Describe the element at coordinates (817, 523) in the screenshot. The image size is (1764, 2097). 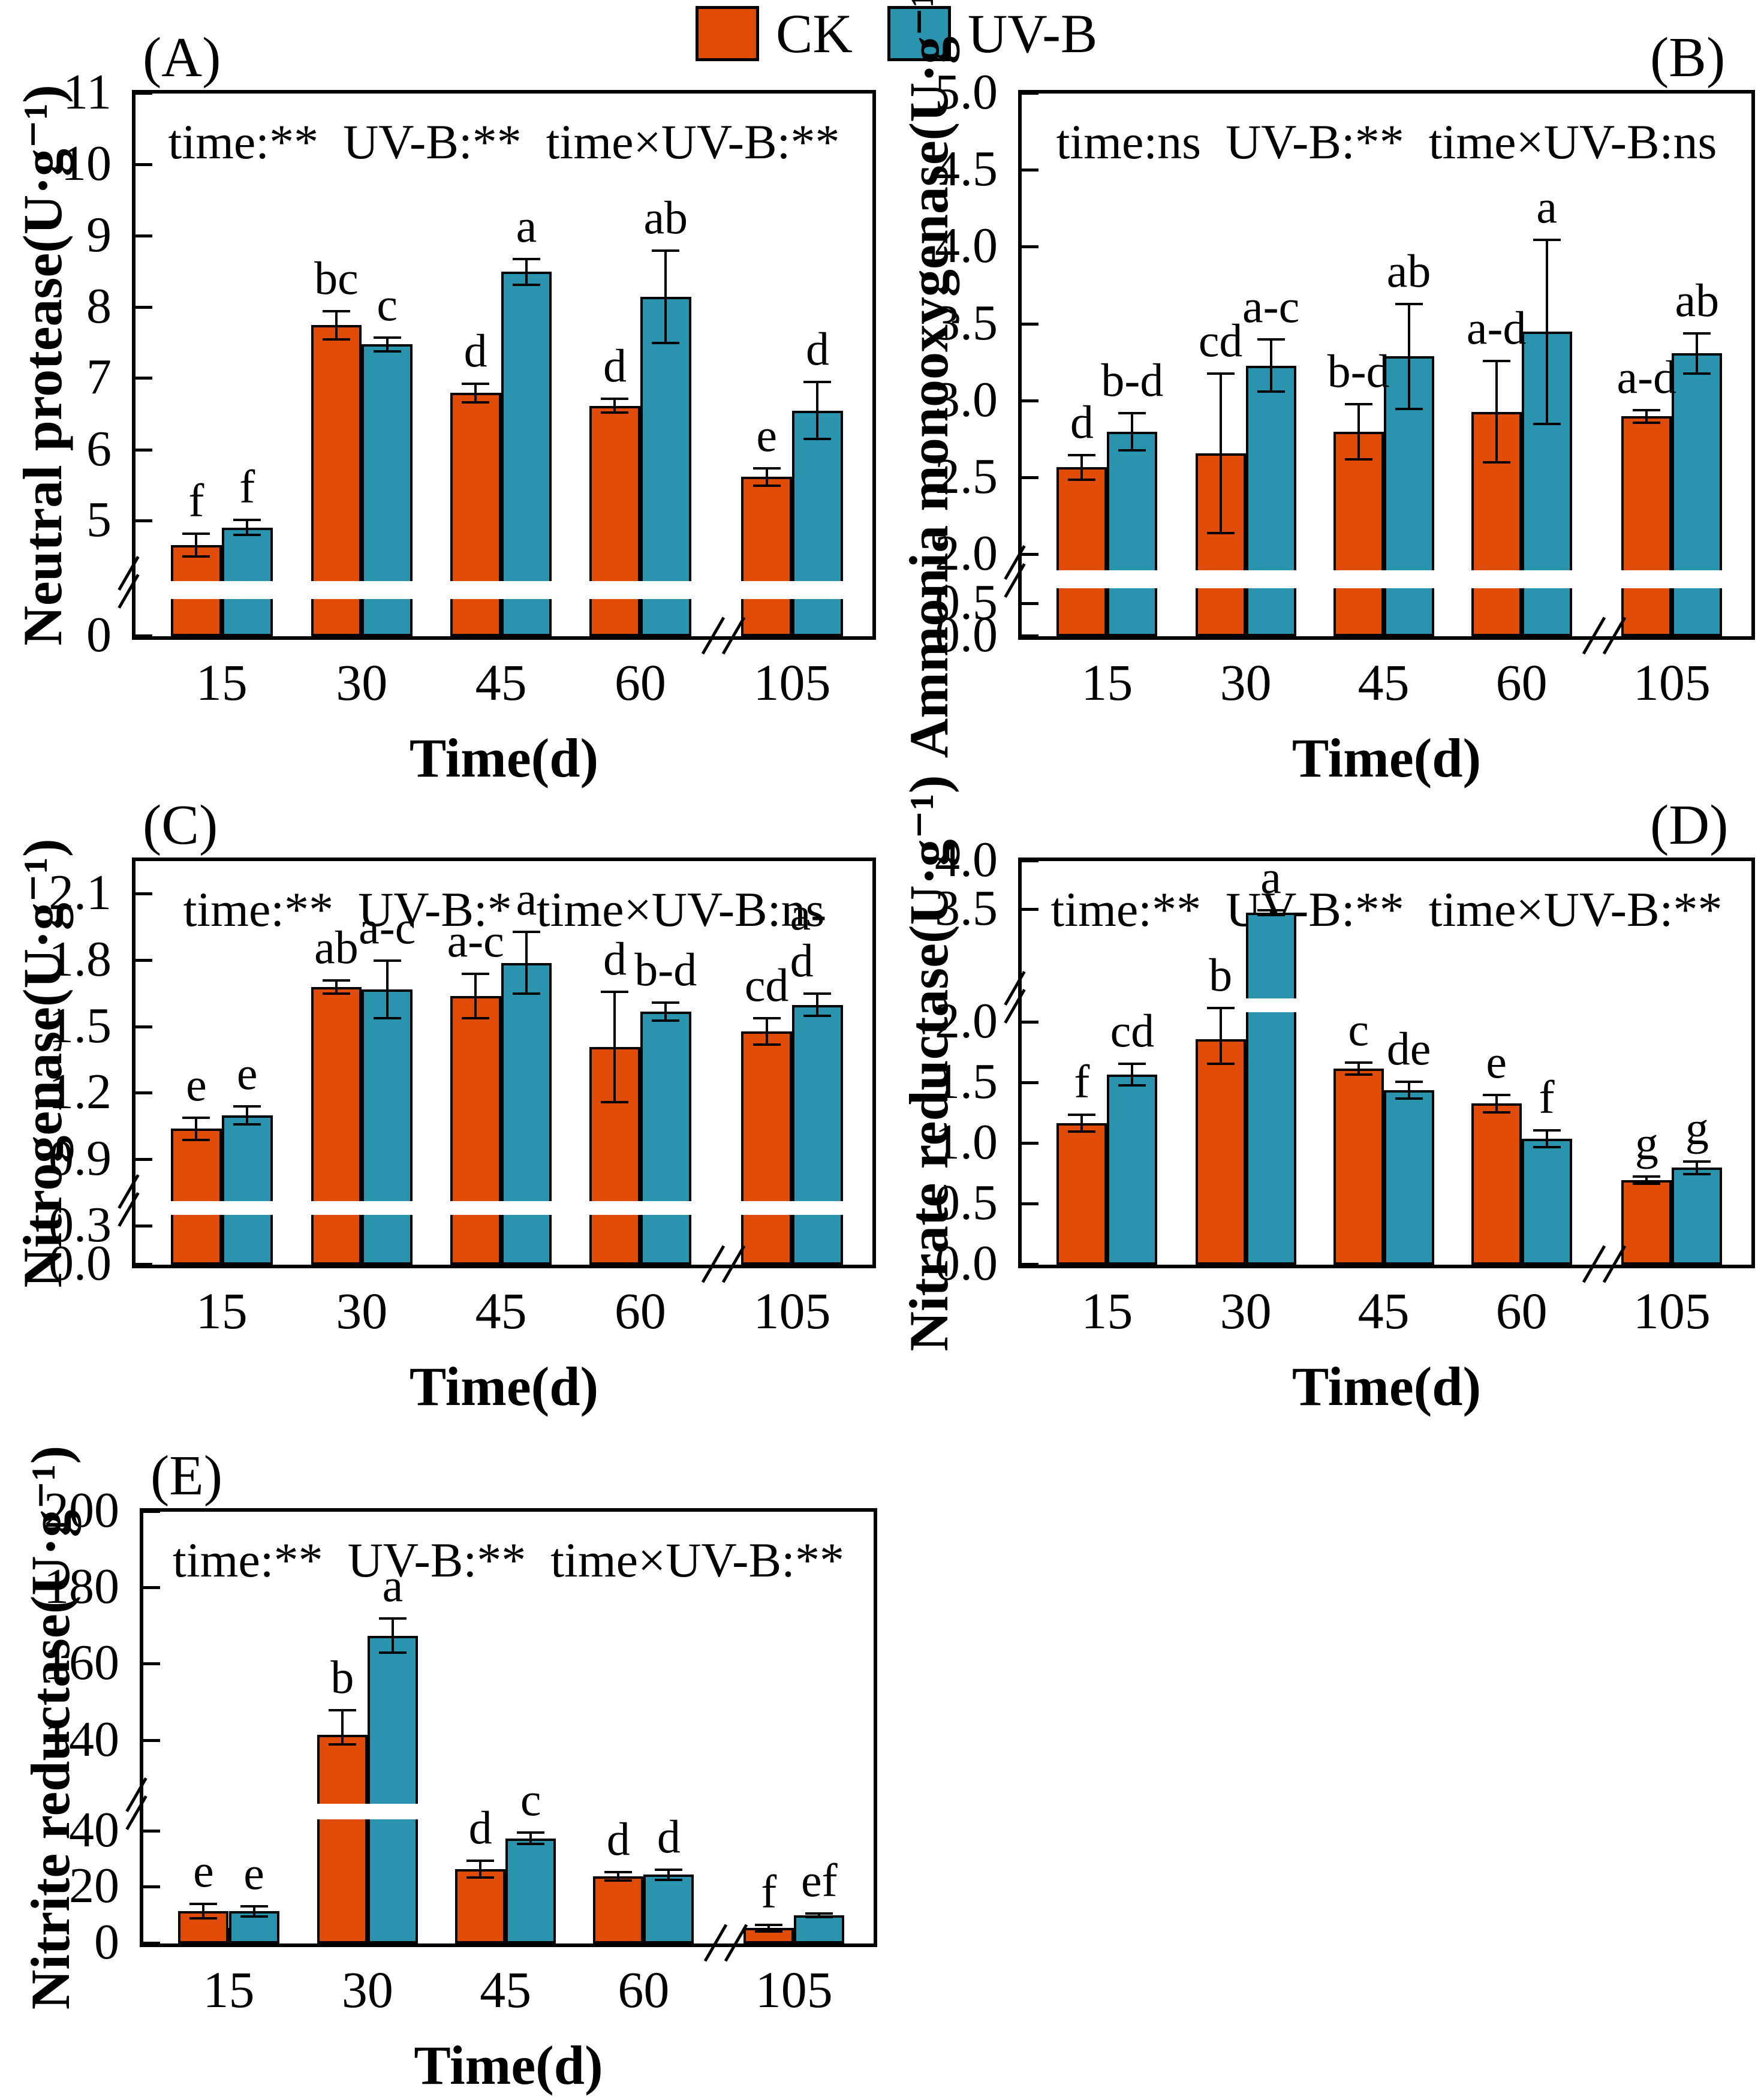
I see `bar-UV-B-105d` at that location.